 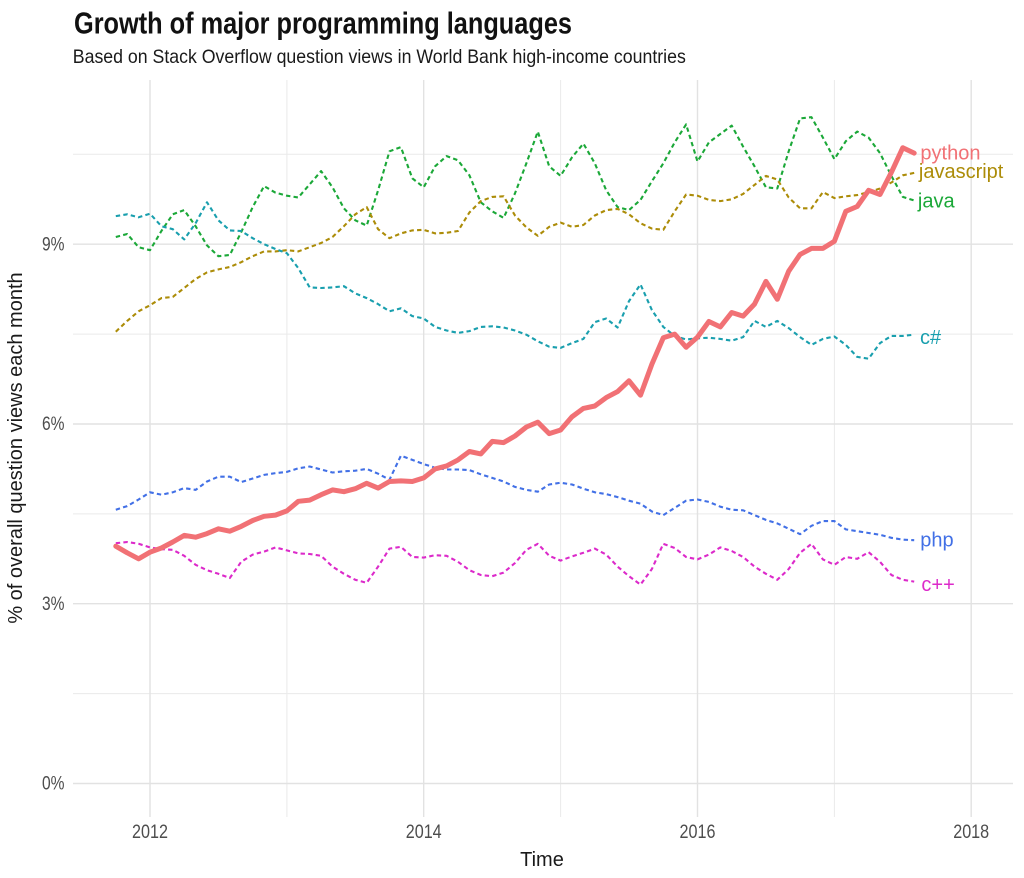 I want to click on svg-text: 0%, so click(x=53, y=783).